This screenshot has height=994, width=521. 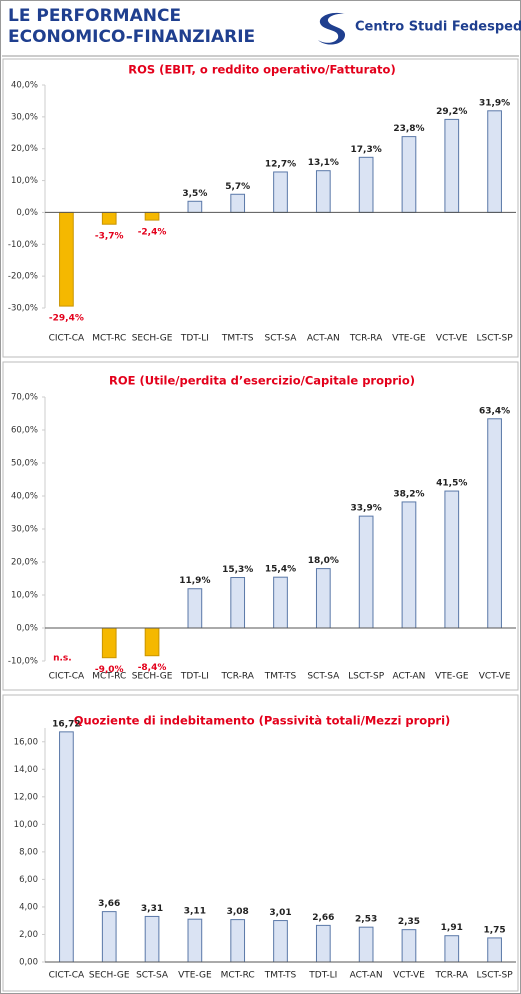 I want to click on brand-name: Centro Studi Fedespedi, so click(x=438, y=27).